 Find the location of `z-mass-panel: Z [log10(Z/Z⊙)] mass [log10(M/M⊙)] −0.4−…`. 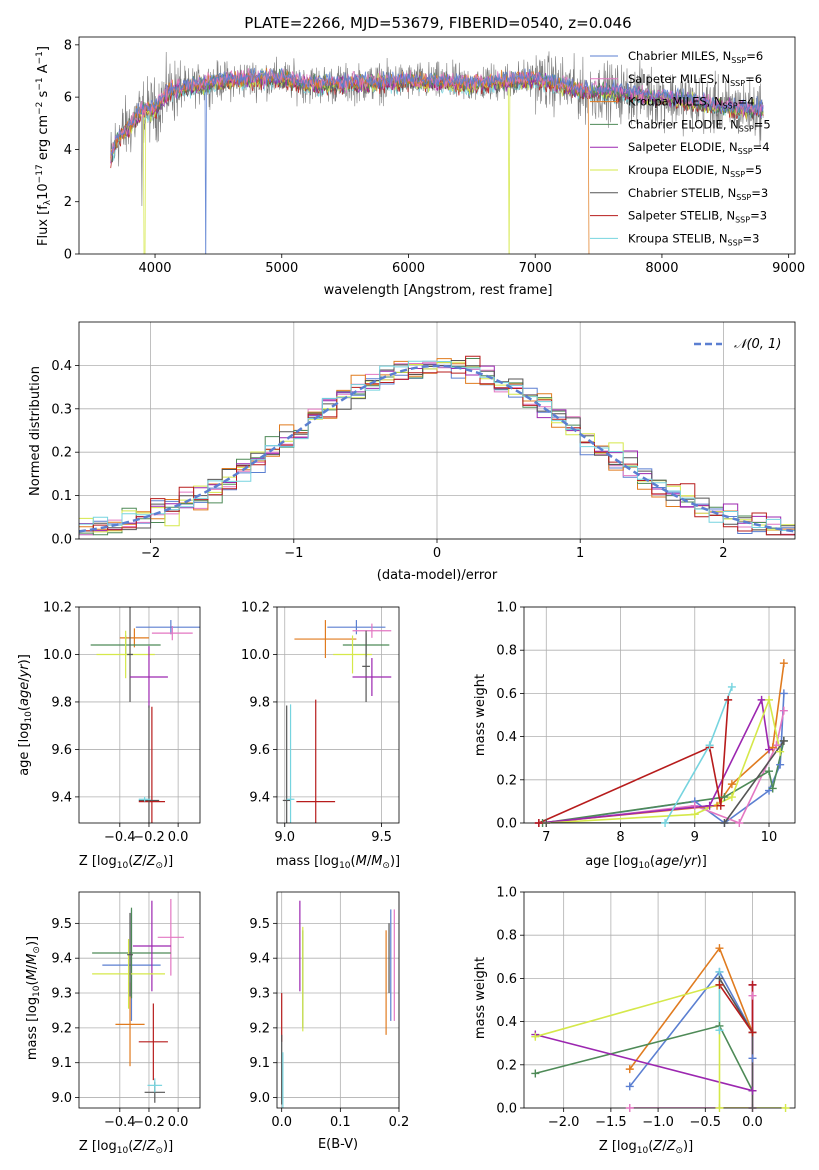

z-mass-panel: Z [log10(Z/Z⊙)] mass [log10(M/M⊙)] −0.4−… is located at coordinates (113, 1023).